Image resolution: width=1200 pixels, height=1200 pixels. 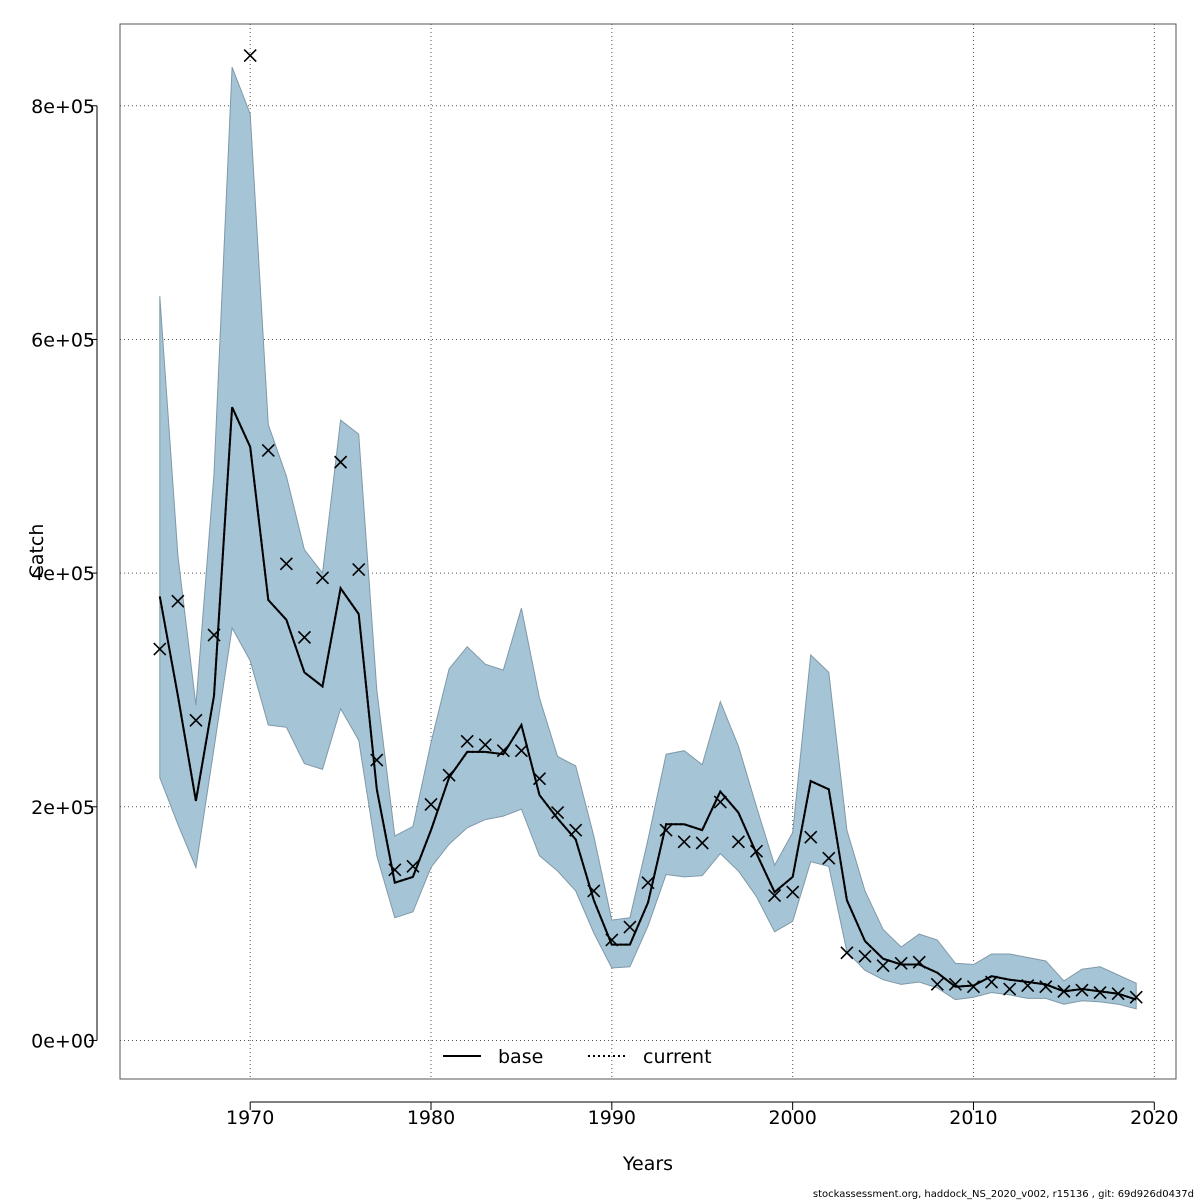 What do you see at coordinates (647, 1164) in the screenshot?
I see `x-axis-title: Years` at bounding box center [647, 1164].